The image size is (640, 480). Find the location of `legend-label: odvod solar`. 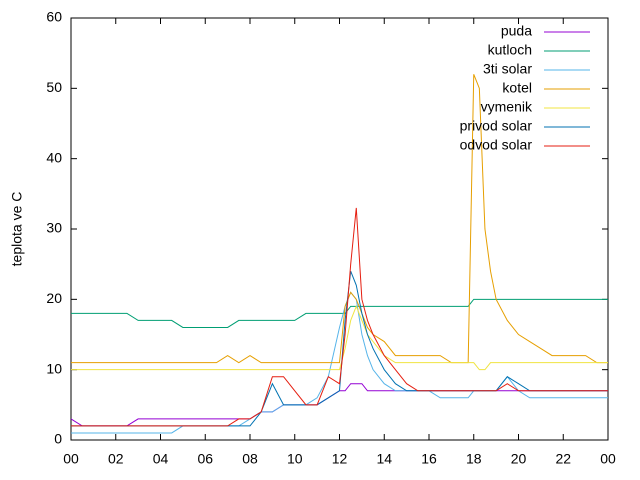

legend-label: odvod solar is located at coordinates (496, 145).